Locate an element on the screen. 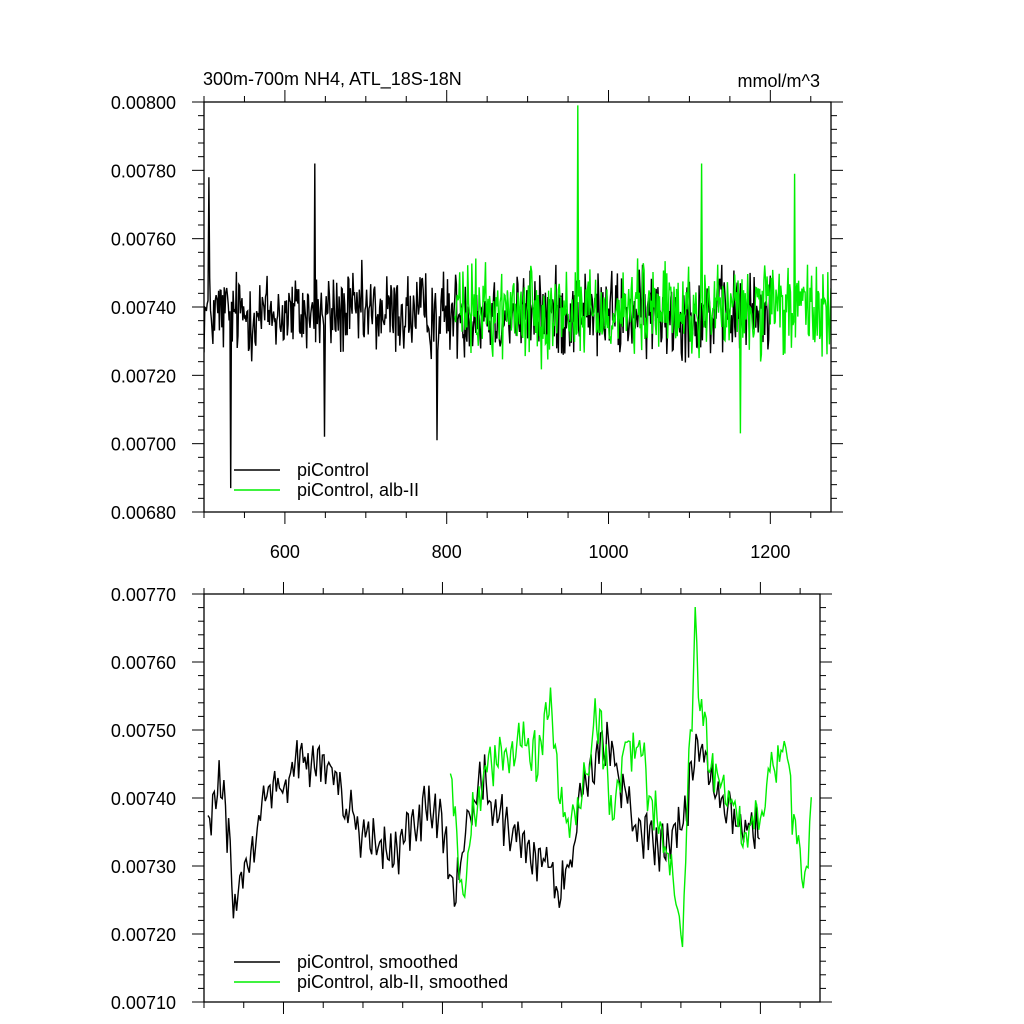 The image size is (1024, 1024). y-tick-label: 0.00800 is located at coordinates (143, 103).